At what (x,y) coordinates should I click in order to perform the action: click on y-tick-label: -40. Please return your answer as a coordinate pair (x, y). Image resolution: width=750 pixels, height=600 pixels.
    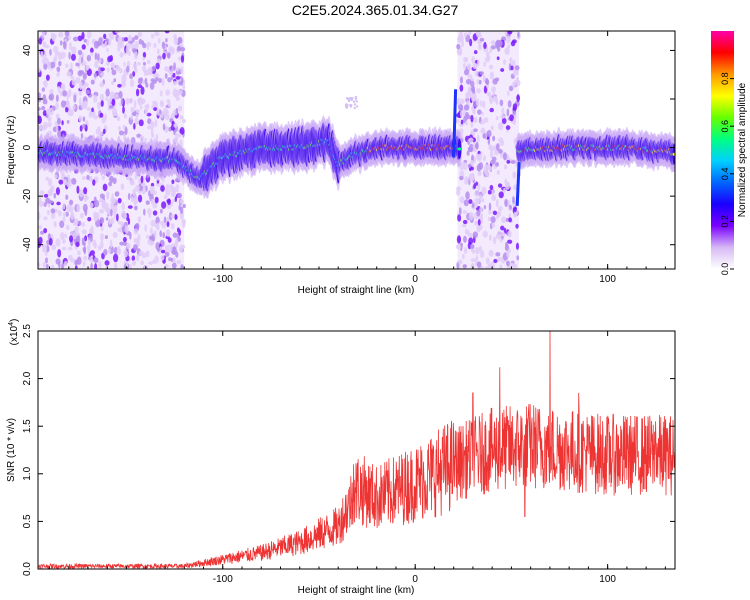
    Looking at the image, I should click on (27, 244).